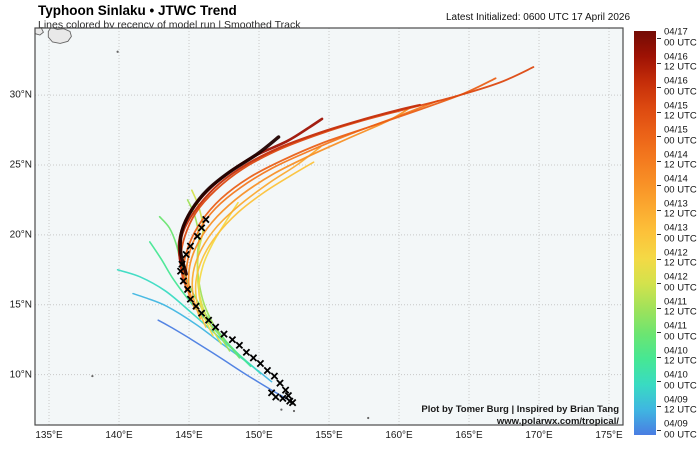 The image size is (699, 449). What do you see at coordinates (645, 233) in the screenshot?
I see `colorbar` at bounding box center [645, 233].